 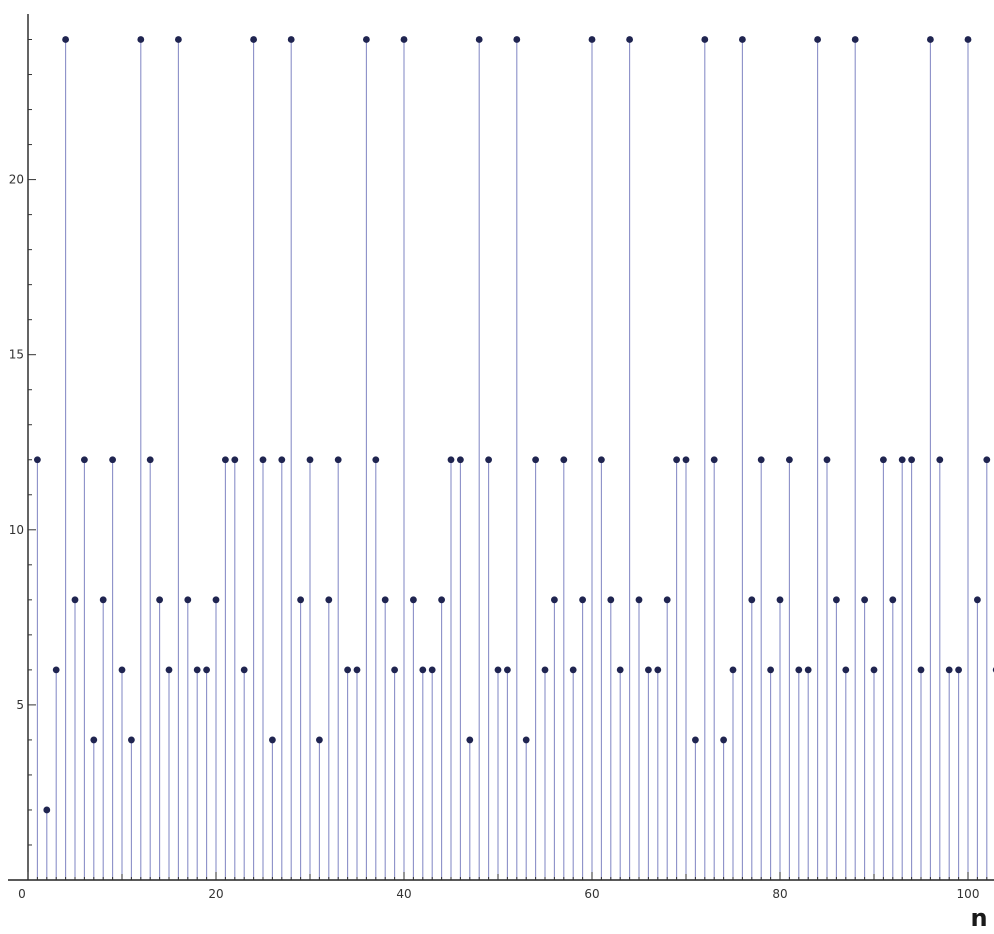 I want to click on x-tick-label: 40, so click(x=403, y=894).